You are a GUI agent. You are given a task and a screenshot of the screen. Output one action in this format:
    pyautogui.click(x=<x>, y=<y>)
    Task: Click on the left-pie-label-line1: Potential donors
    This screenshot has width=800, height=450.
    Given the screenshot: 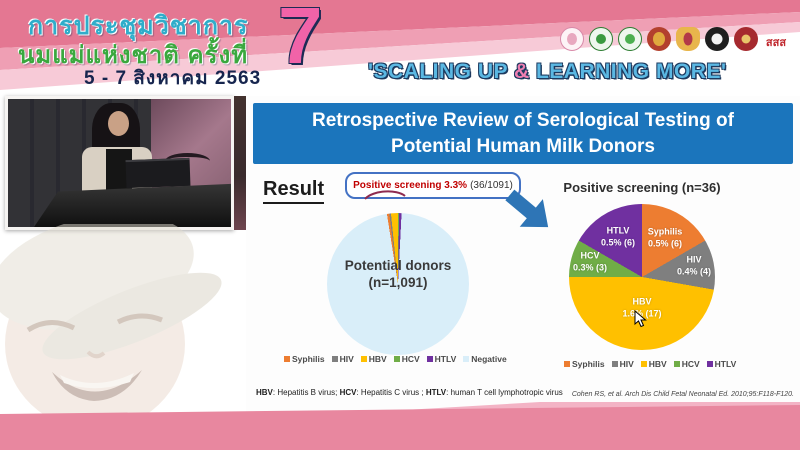 What is the action you would take?
    pyautogui.click(x=398, y=265)
    